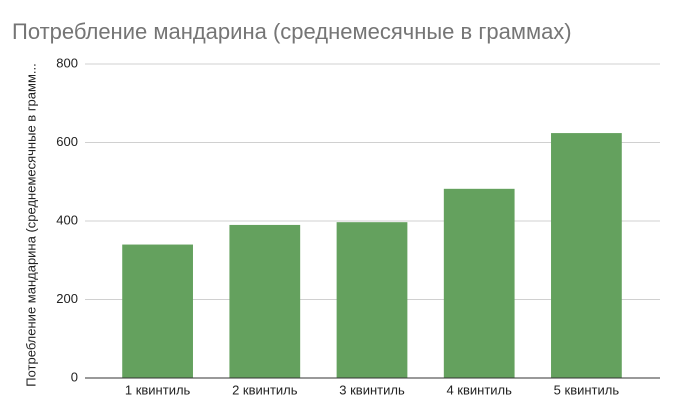 This screenshot has width=680, height=420. I want to click on y-tick-label: 800, so click(67, 62).